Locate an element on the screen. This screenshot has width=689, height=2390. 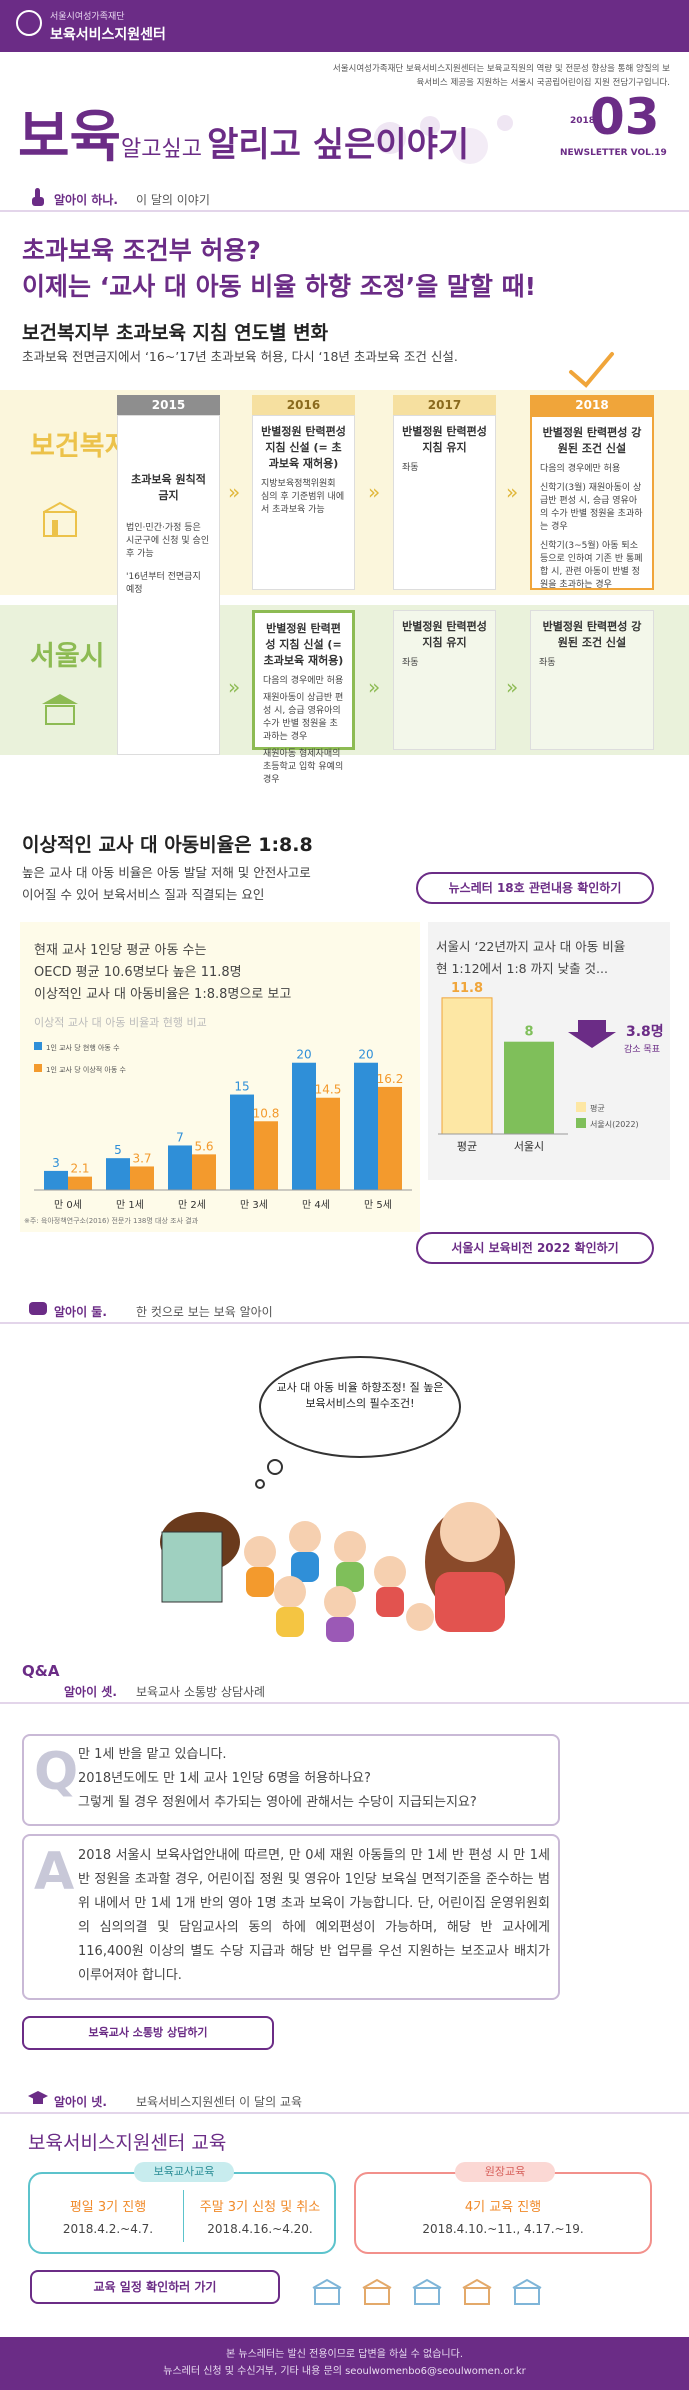
reduction-value: 3.8명 is located at coordinates (645, 1031).